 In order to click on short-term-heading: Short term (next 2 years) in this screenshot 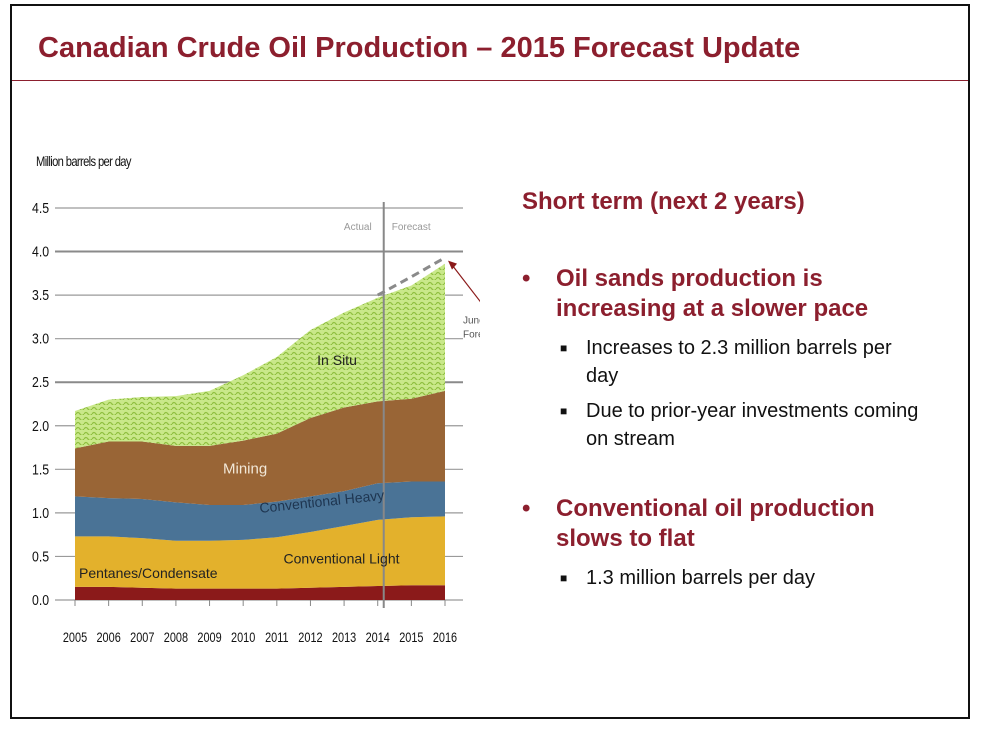, I will do `click(663, 201)`.